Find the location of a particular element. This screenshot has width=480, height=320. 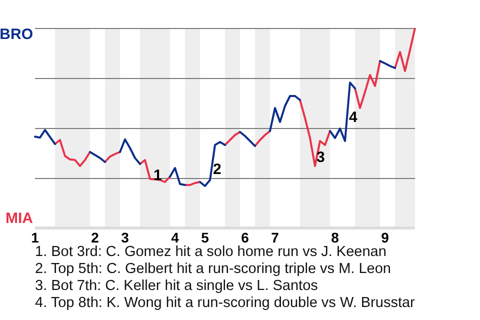

x-tick-label: 7 is located at coordinates (275, 237).